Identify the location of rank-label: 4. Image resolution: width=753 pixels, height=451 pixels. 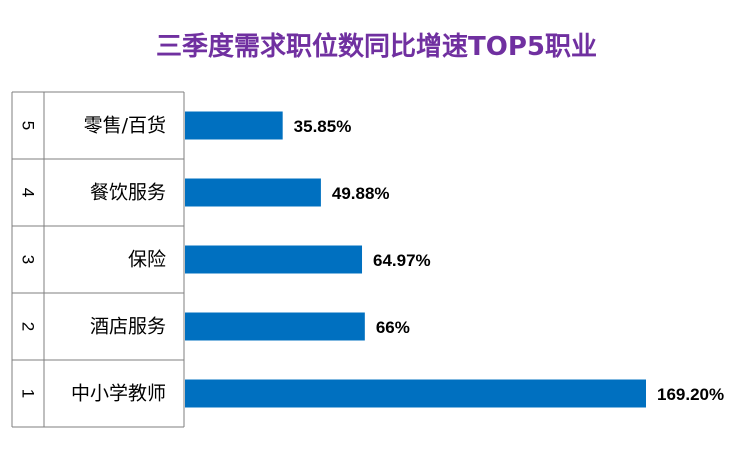
(28, 192).